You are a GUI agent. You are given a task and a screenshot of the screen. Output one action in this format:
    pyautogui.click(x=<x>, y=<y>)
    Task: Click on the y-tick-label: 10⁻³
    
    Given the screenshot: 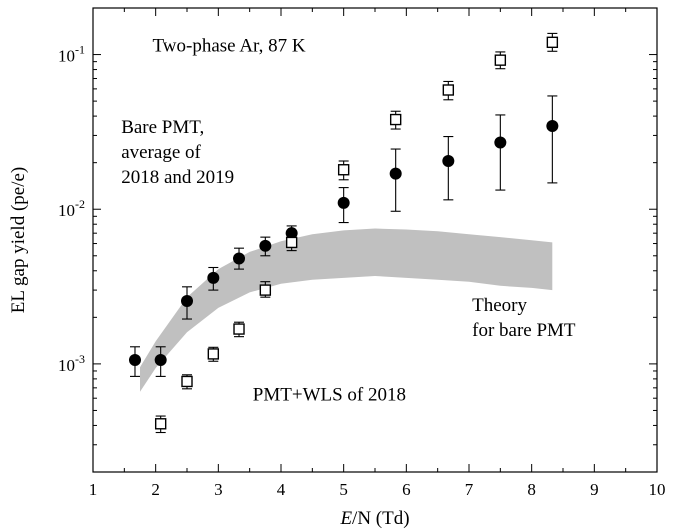 What is the action you would take?
    pyautogui.click(x=71, y=363)
    